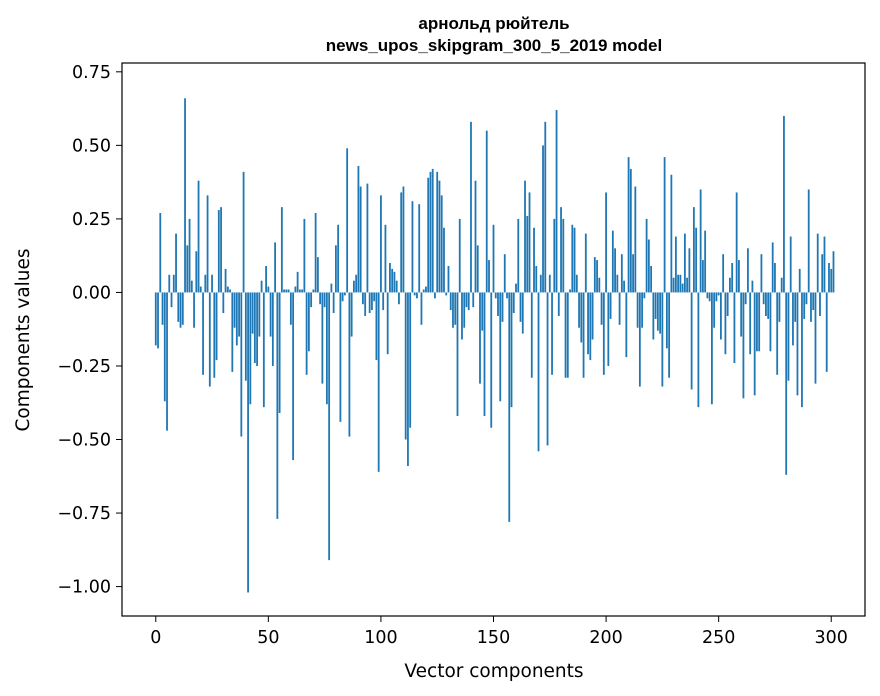  What do you see at coordinates (831, 638) in the screenshot?
I see `x-tick-label: 300` at bounding box center [831, 638].